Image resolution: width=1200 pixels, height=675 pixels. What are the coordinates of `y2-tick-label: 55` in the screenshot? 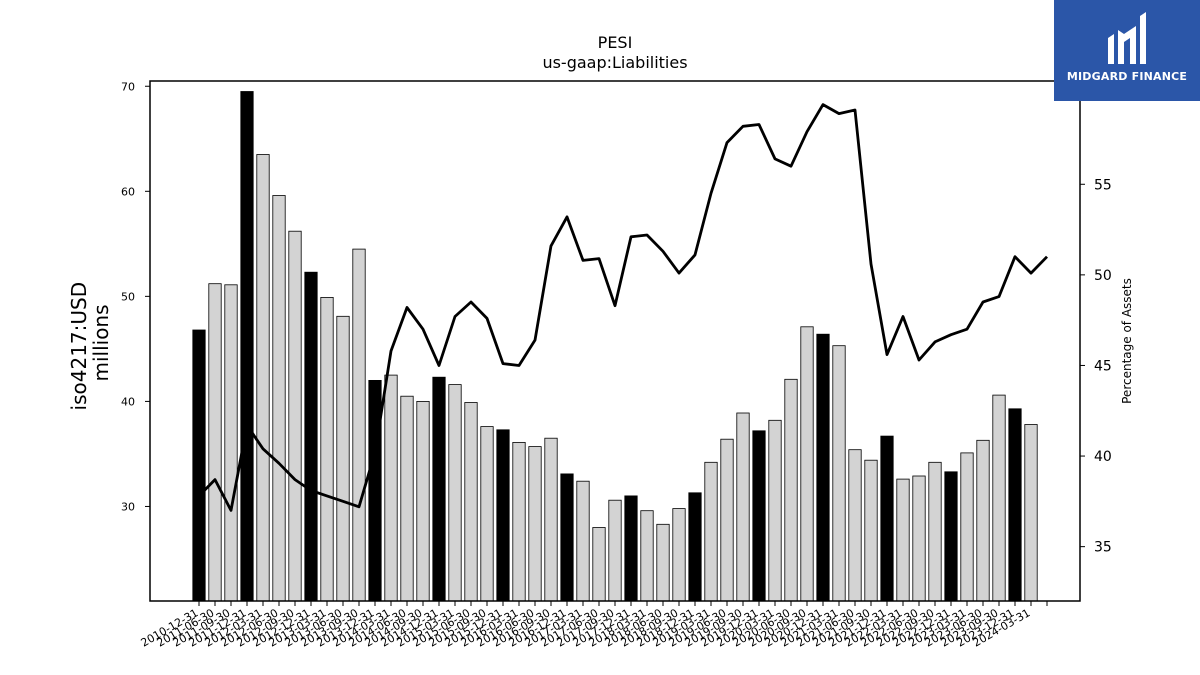 It's located at (1103, 185).